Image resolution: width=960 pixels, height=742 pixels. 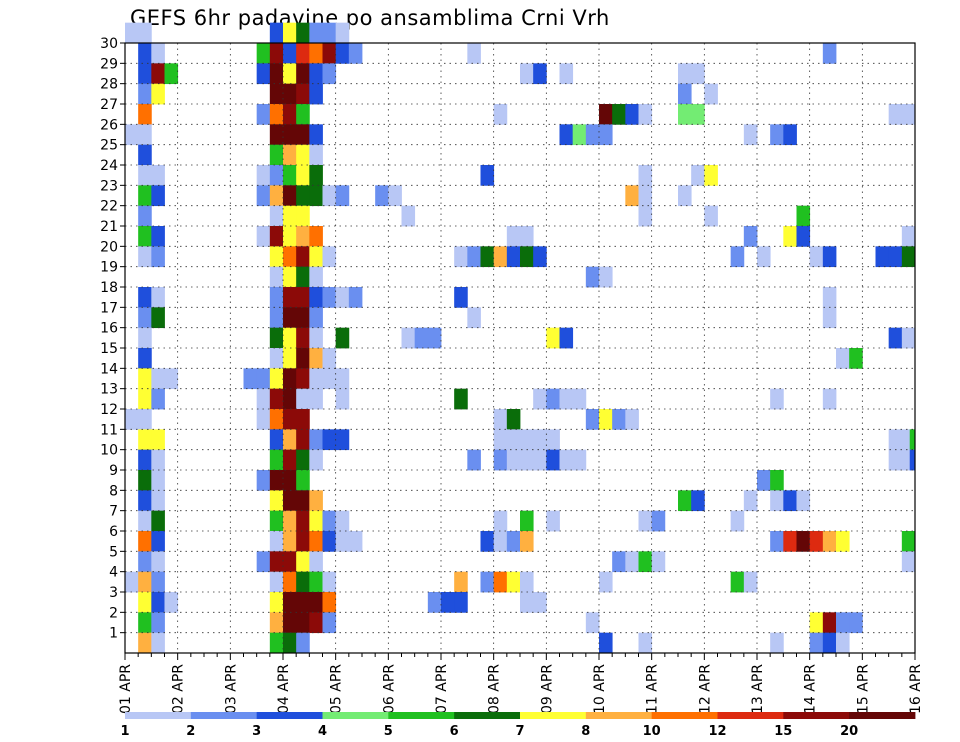 I want to click on colorbar-label: 15, so click(x=783, y=731).